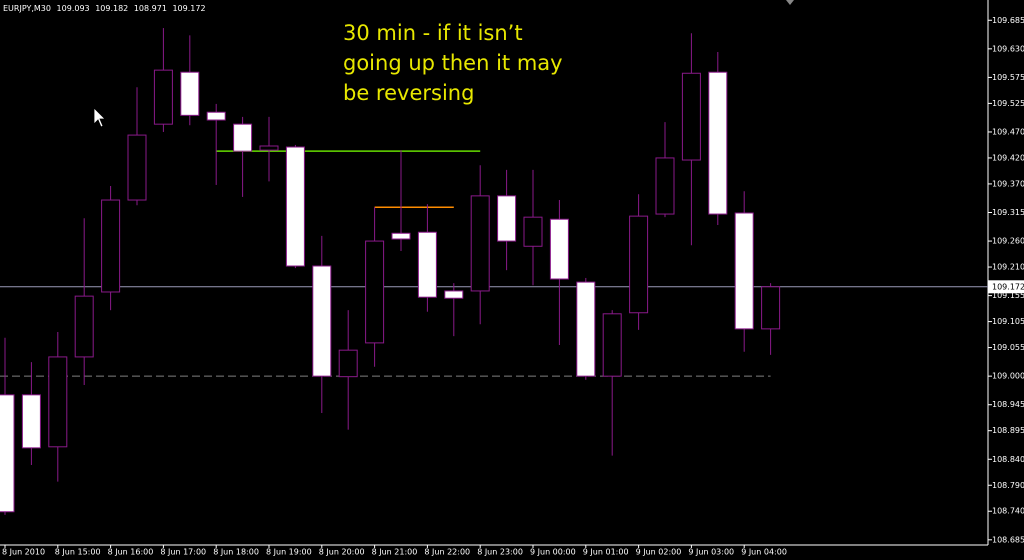 Image resolution: width=1024 pixels, height=560 pixels. I want to click on y-tick-label: 109.420, so click(1008, 157).